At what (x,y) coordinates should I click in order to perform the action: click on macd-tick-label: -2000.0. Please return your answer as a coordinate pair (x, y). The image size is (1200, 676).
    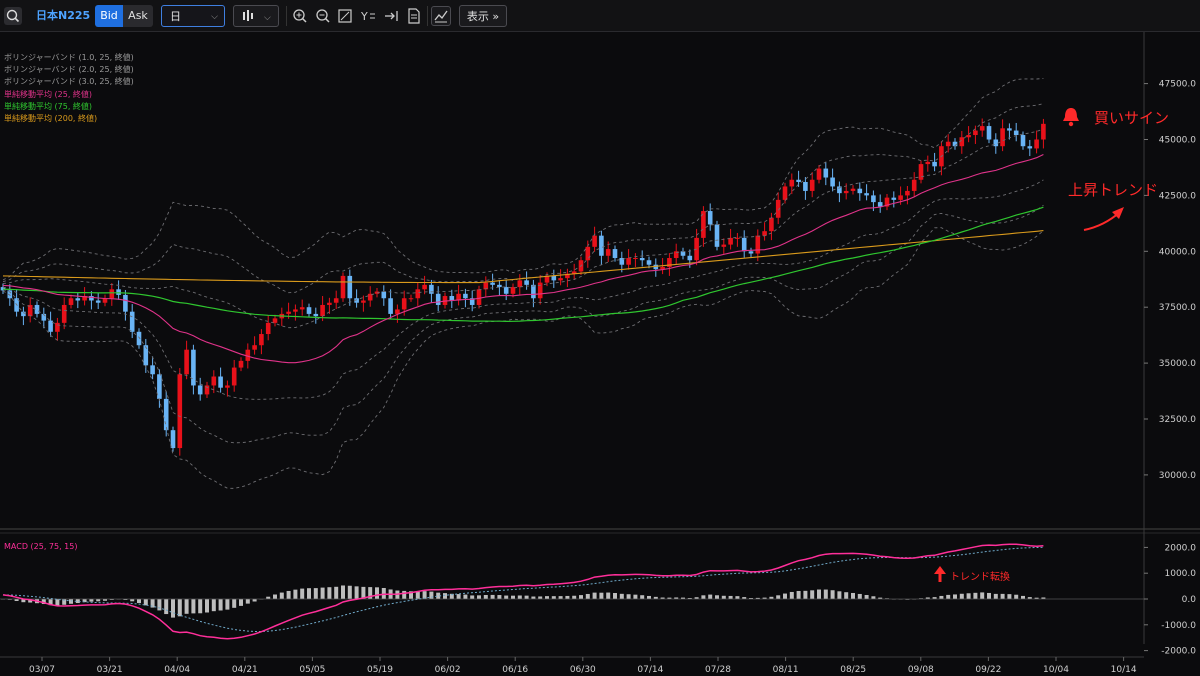
    Looking at the image, I should click on (1178, 652).